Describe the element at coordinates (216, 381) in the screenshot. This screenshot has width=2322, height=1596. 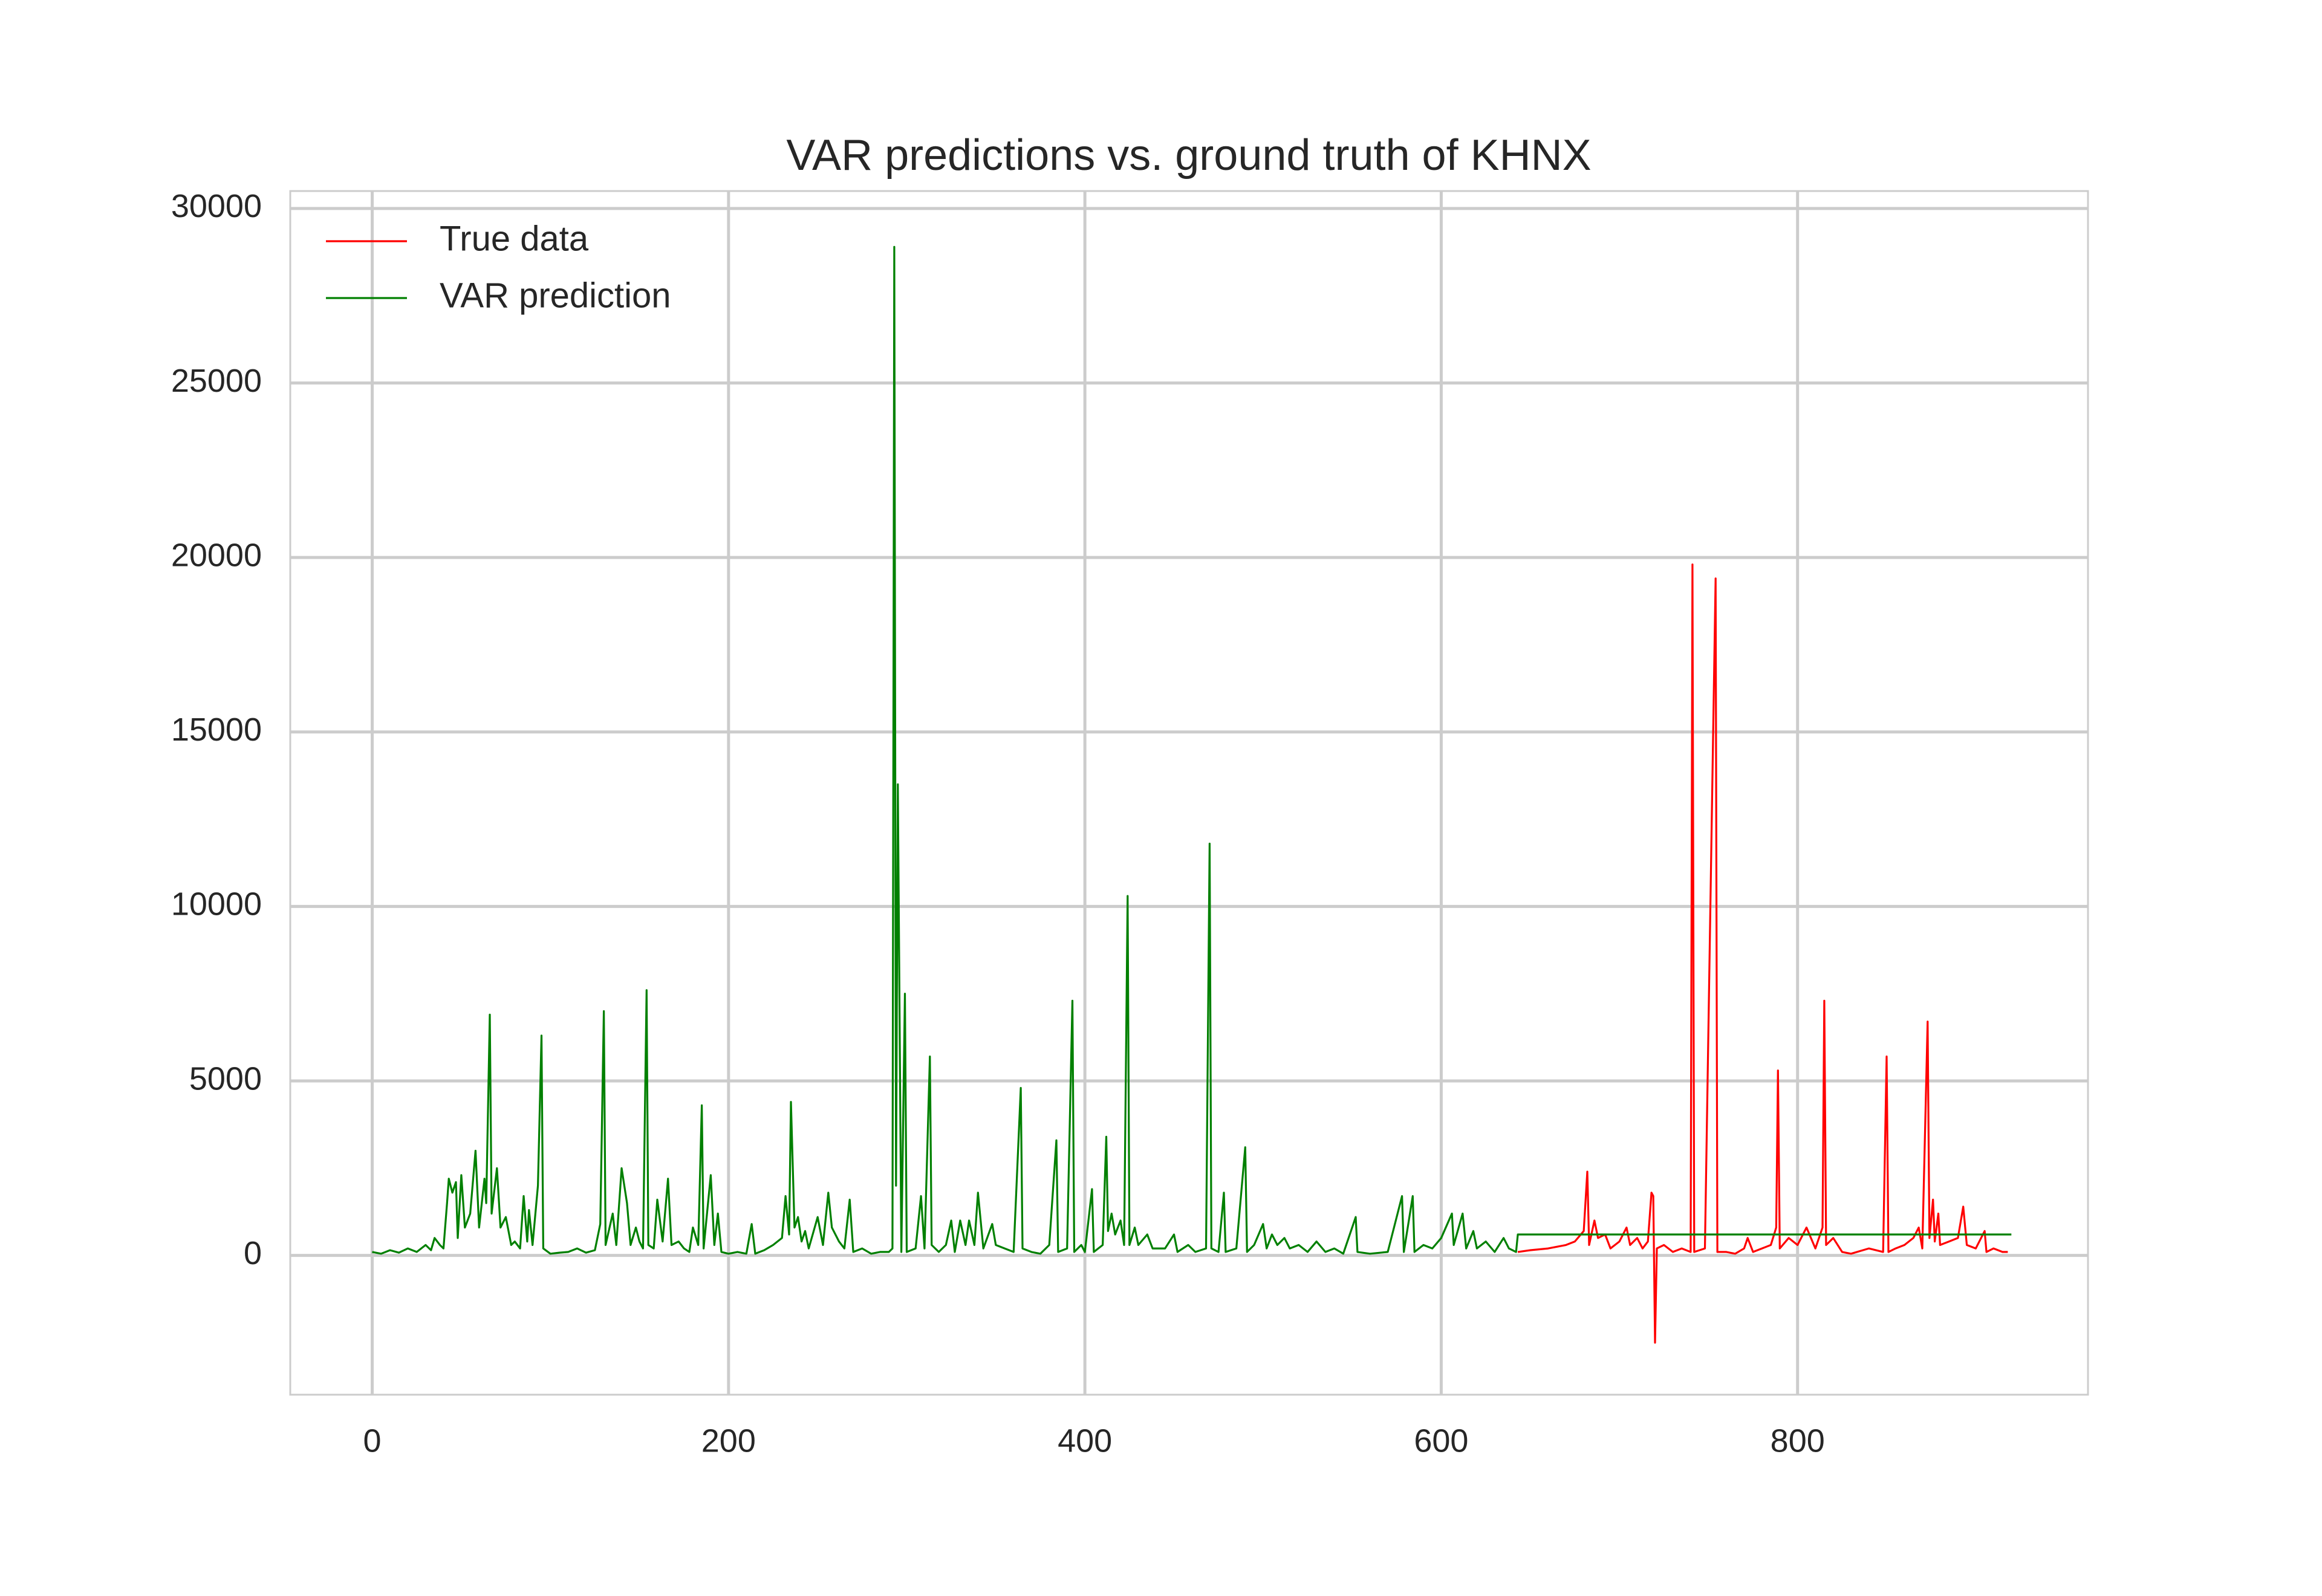
I see `y-tick-label: 25000` at that location.